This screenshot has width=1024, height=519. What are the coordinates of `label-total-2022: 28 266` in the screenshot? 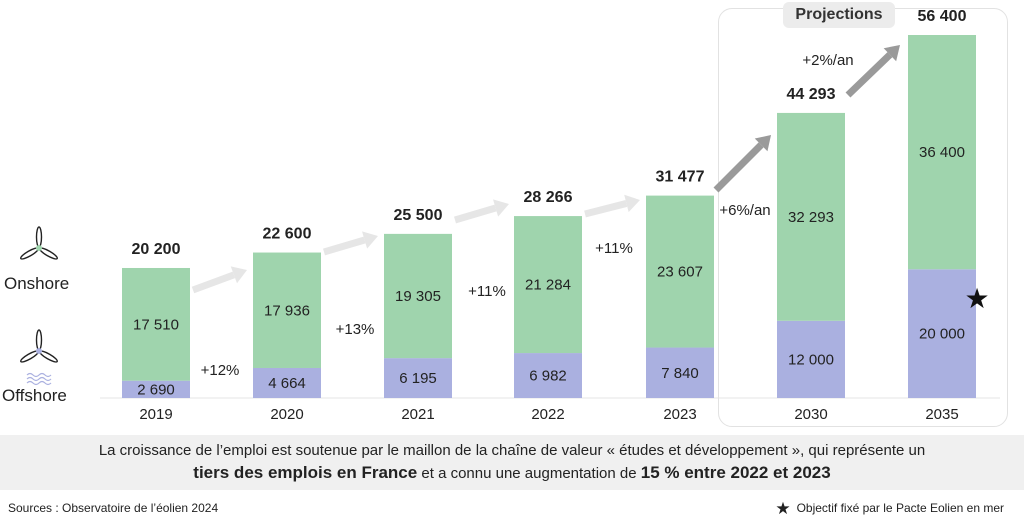 It's located at (548, 197).